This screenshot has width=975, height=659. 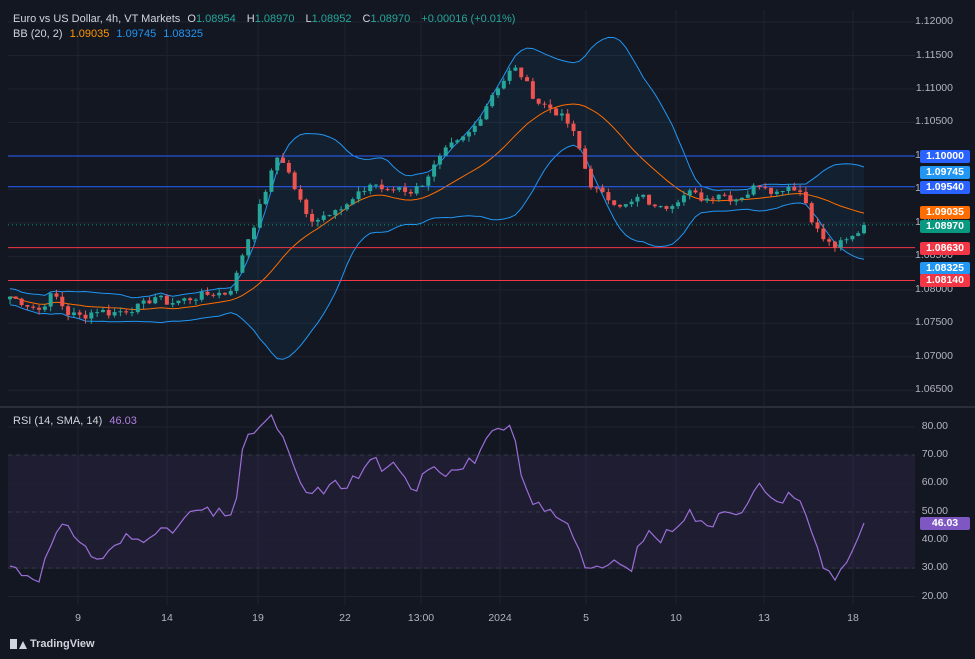 I want to click on rsi-legend: RSI (14, SMA, 14) 46.03, so click(x=77, y=421).